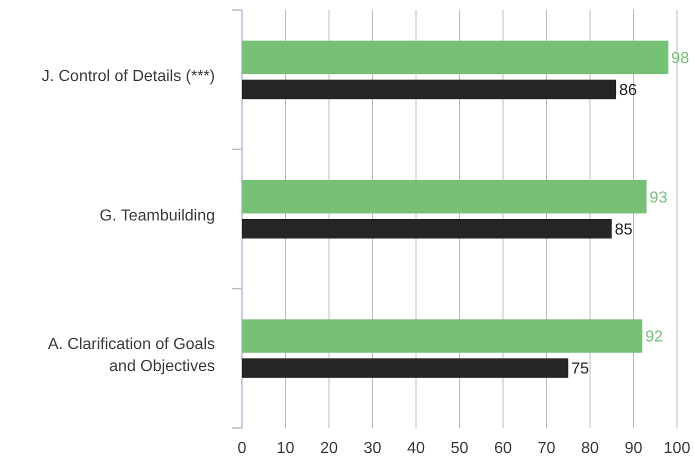 Image resolution: width=694 pixels, height=471 pixels. I want to click on x-tick-label: 60, so click(503, 448).